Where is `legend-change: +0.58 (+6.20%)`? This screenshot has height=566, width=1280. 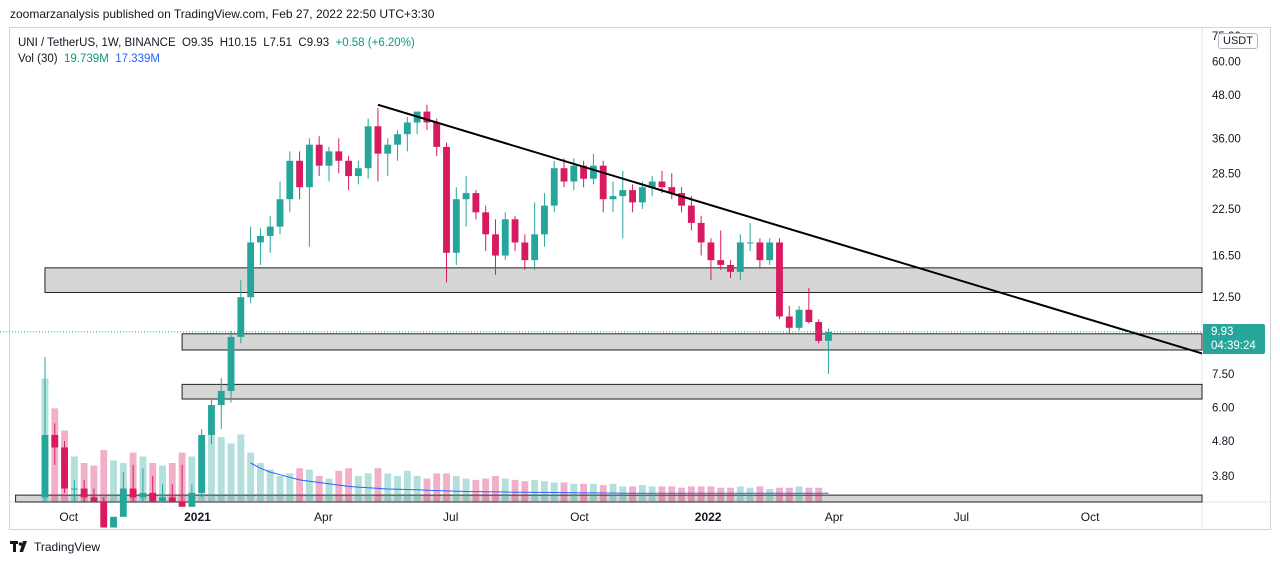
legend-change: +0.58 (+6.20%) is located at coordinates (375, 43).